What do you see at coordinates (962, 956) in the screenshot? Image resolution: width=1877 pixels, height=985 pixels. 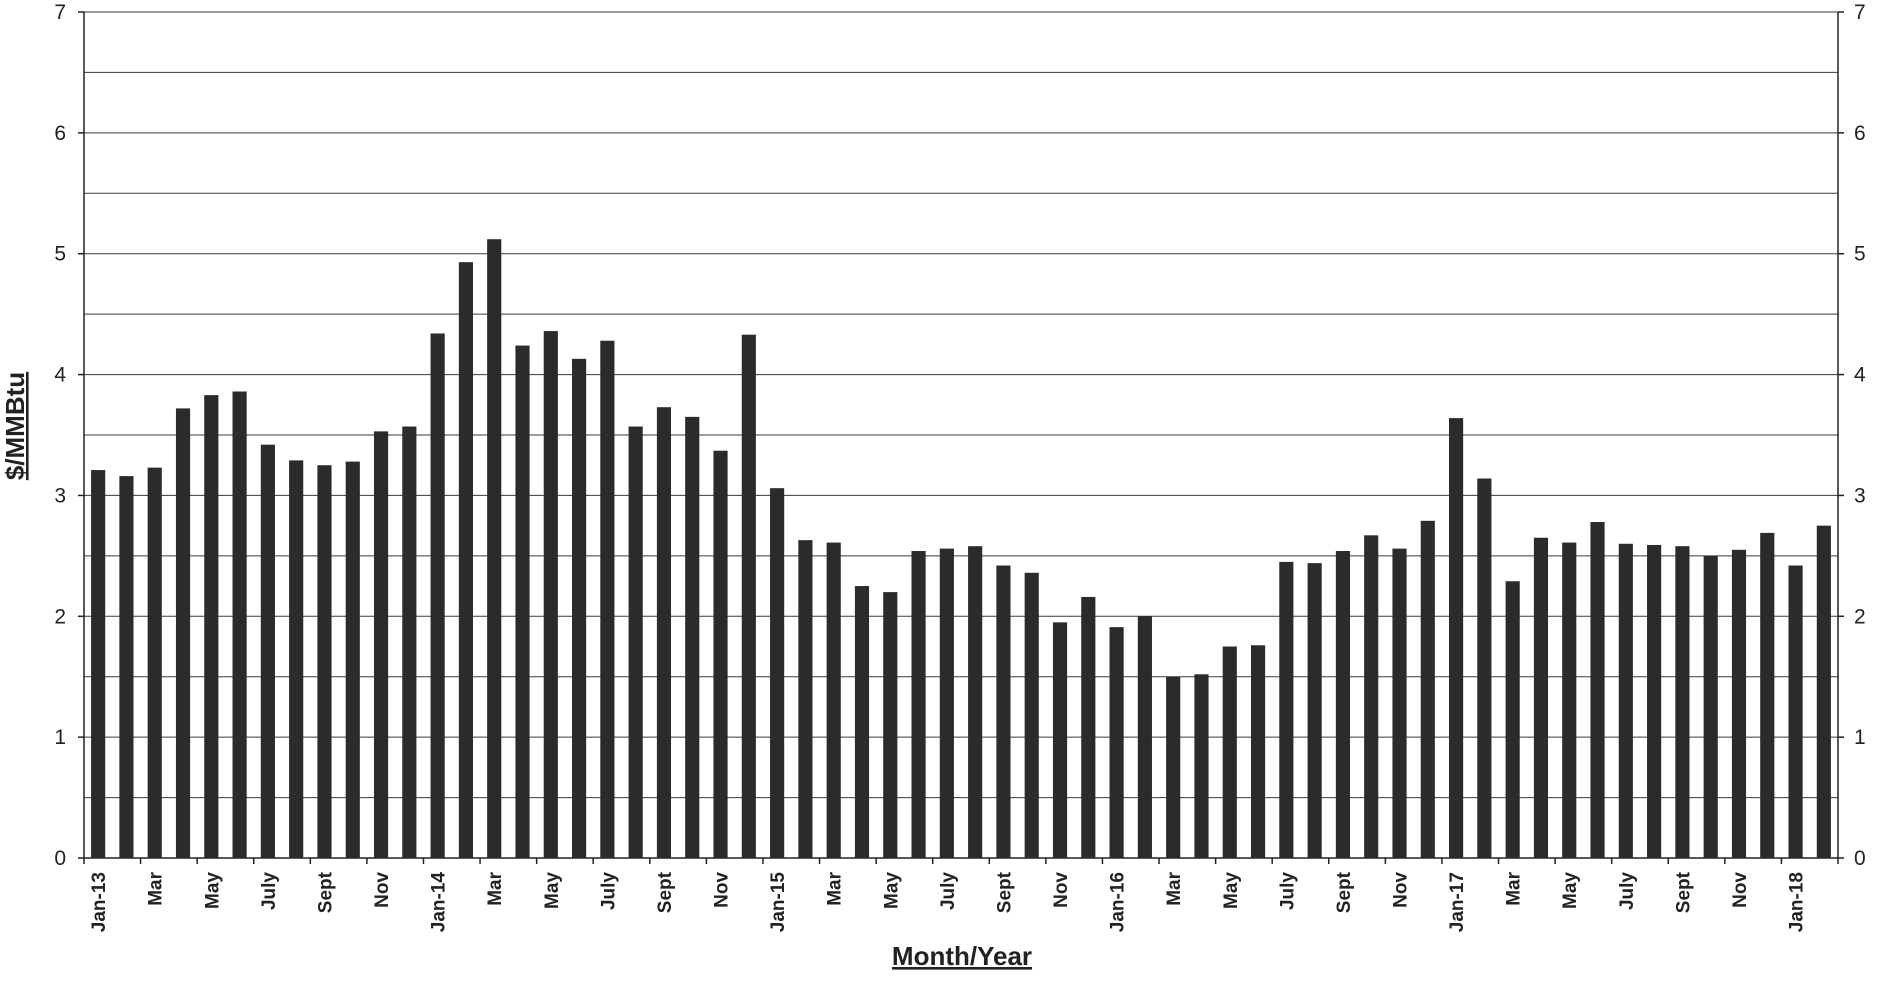 I see `x-axis-title: Month/Year` at bounding box center [962, 956].